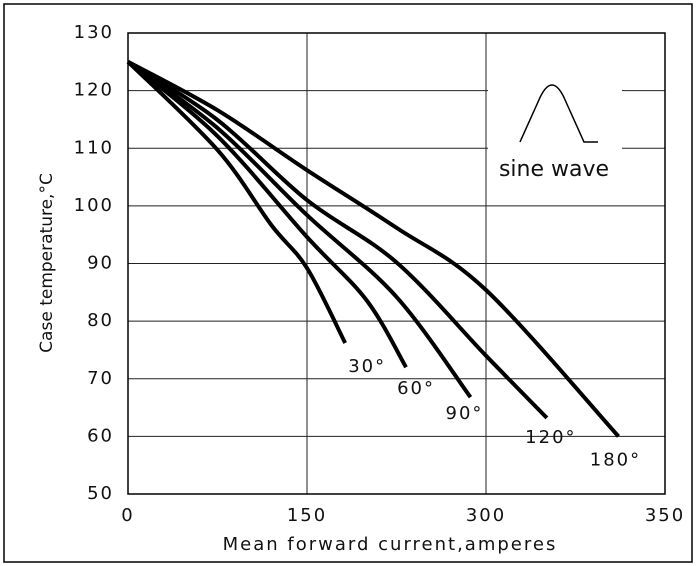  I want to click on series-label: 120°, so click(550, 437).